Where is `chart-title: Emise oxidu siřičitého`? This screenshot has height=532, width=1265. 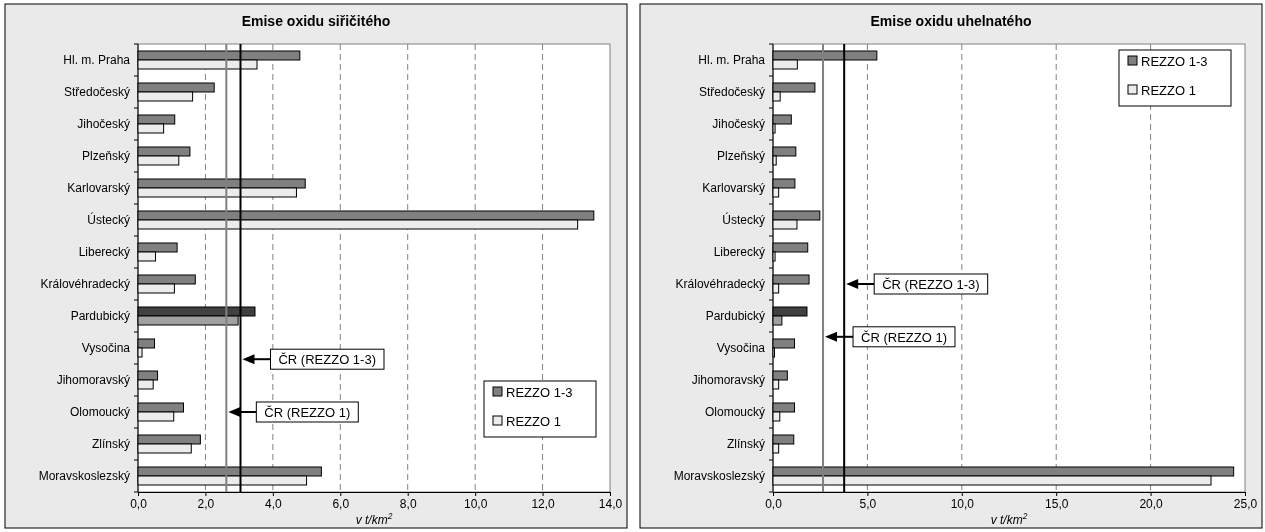
chart-title: Emise oxidu siřičitého is located at coordinates (316, 21).